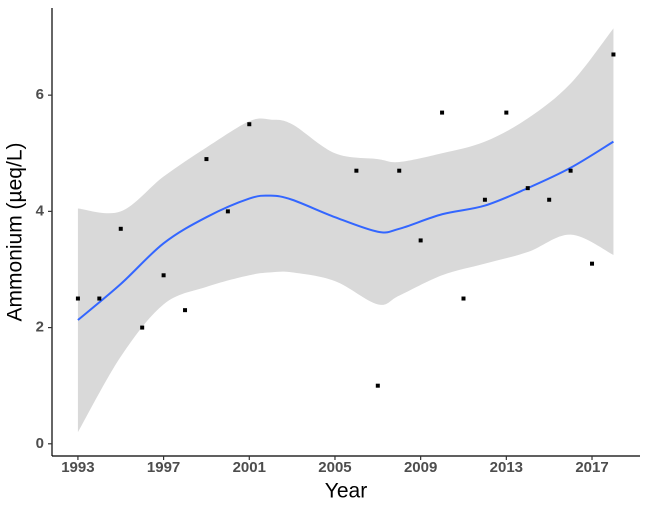 The image size is (650, 506). I want to click on x-tick-label: 2013, so click(506, 467).